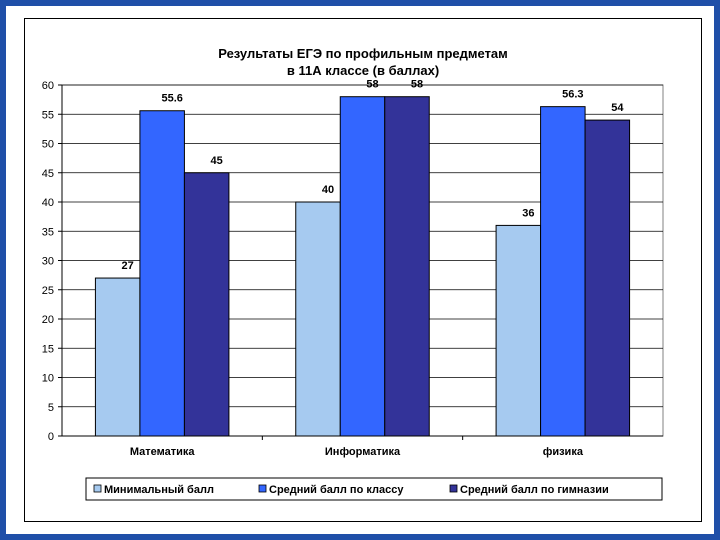  Describe the element at coordinates (48, 262) in the screenshot. I see `y-tick-label: 30` at that location.